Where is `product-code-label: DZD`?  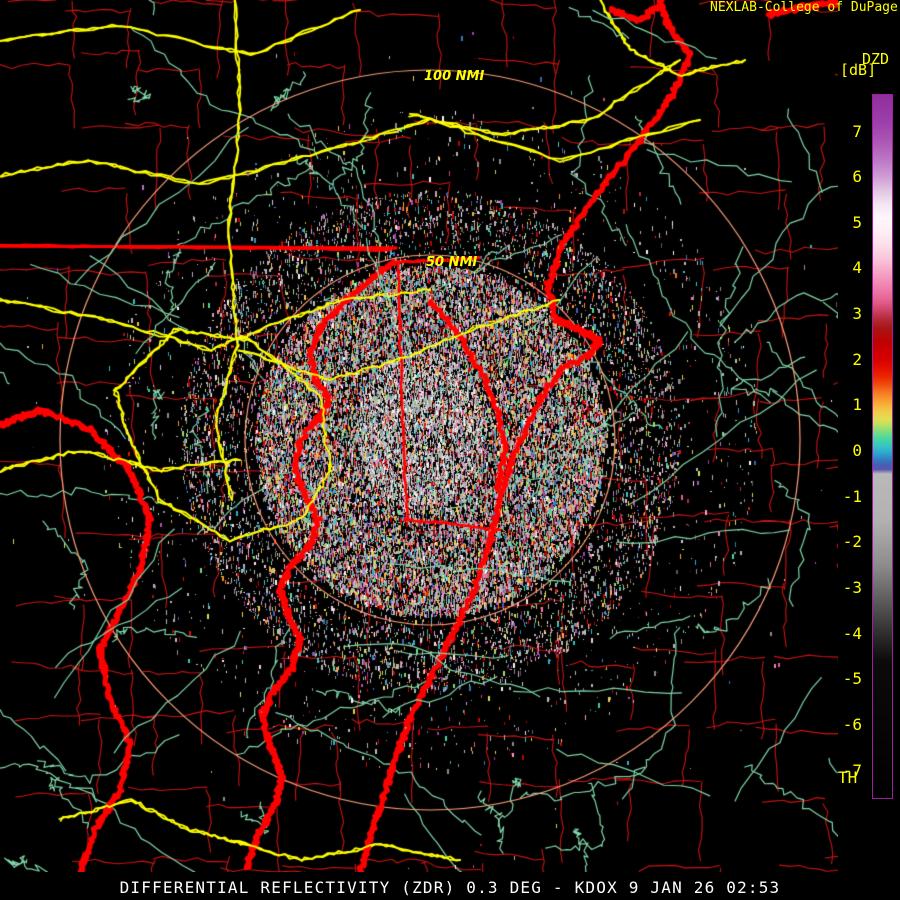 product-code-label: DZD is located at coordinates (876, 59).